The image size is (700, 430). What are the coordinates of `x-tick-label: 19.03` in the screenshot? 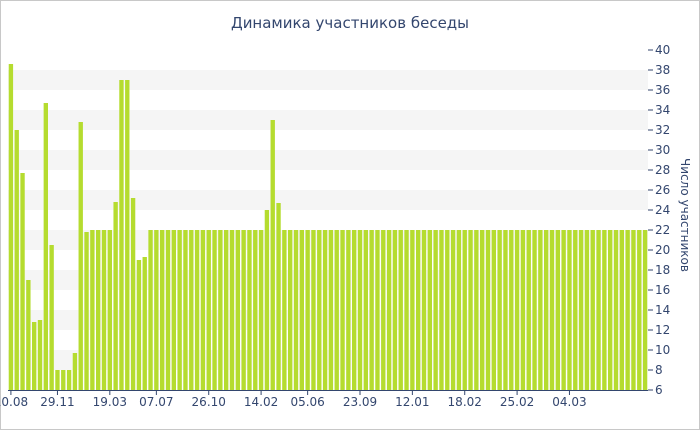 It's located at (110, 402).